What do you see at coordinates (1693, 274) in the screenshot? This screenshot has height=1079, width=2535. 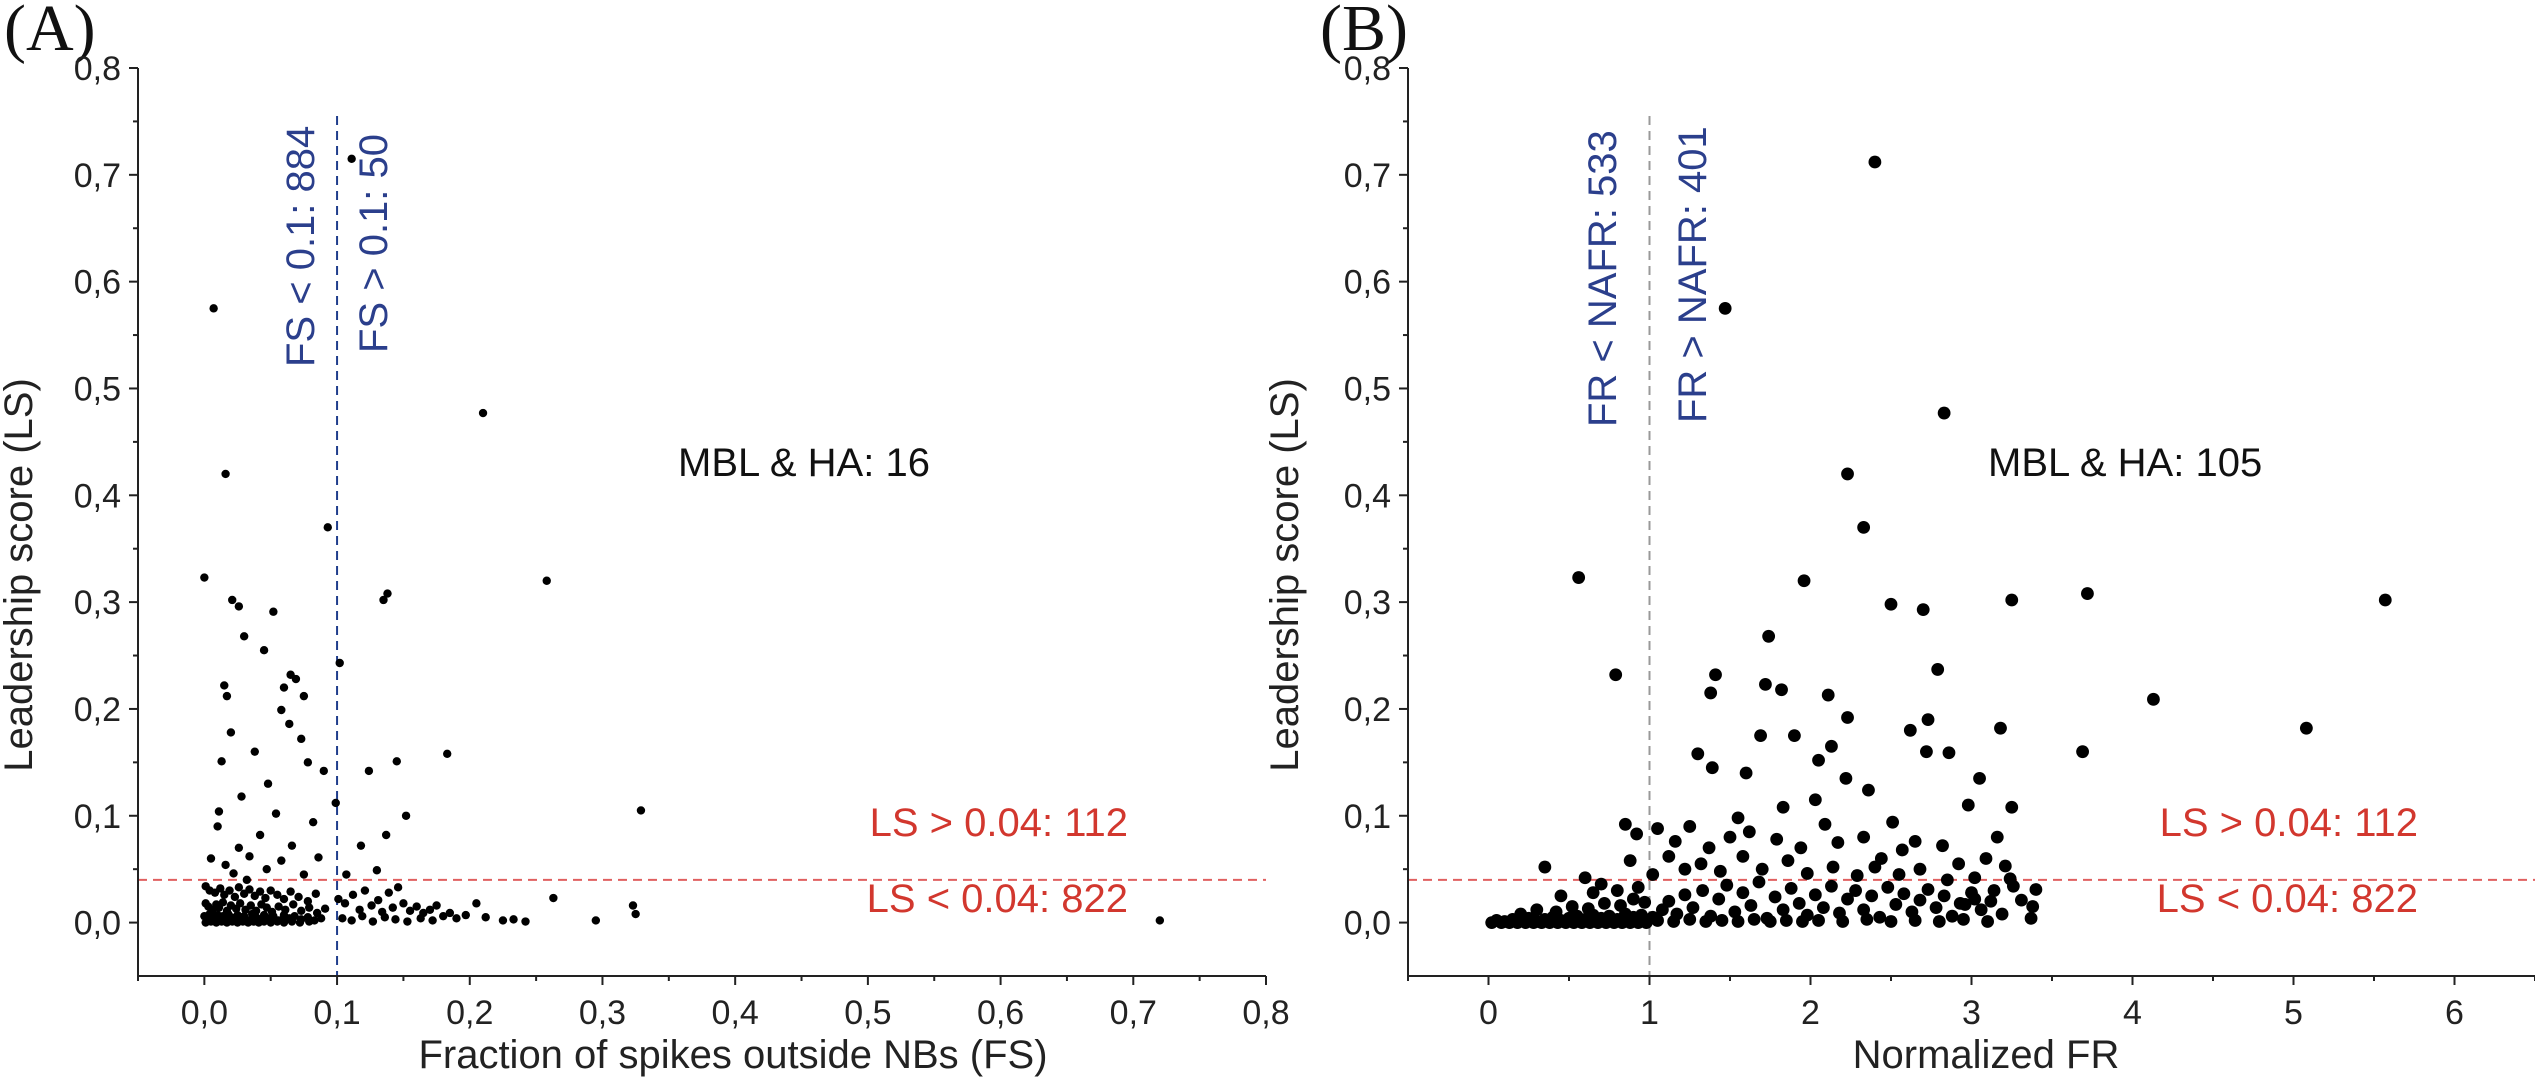 I see `vline-right-annotation: FR > NAFR: 401` at bounding box center [1693, 274].